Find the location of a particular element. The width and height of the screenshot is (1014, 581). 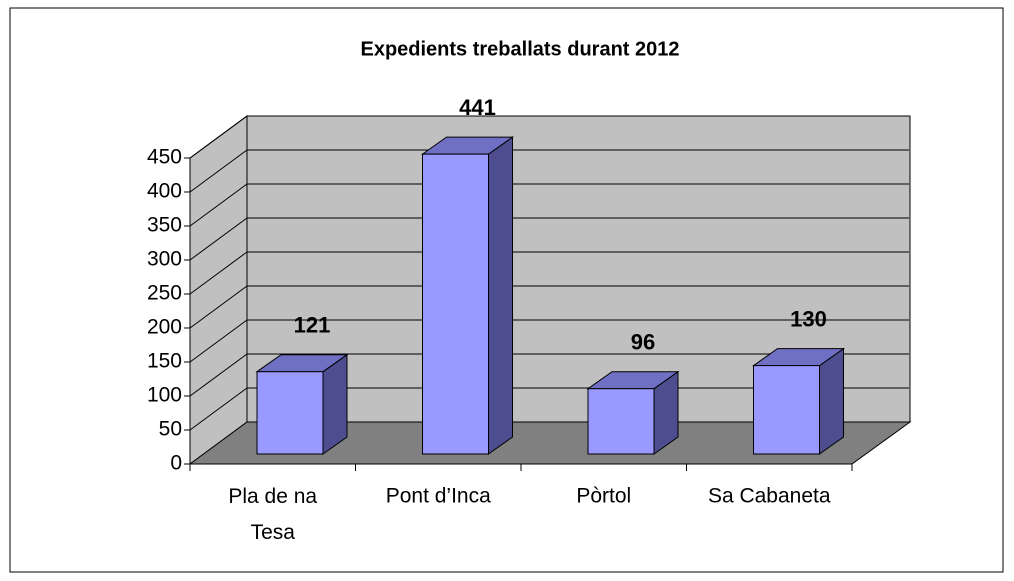

y-tick-label: 150 is located at coordinates (164, 361).